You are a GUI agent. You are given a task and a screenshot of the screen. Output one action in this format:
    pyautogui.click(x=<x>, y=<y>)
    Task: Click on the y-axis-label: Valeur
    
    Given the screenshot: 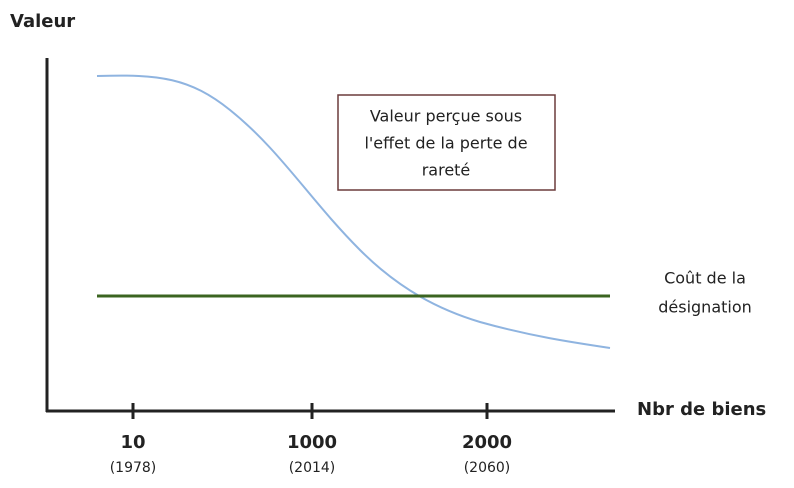 What is the action you would take?
    pyautogui.click(x=42, y=21)
    